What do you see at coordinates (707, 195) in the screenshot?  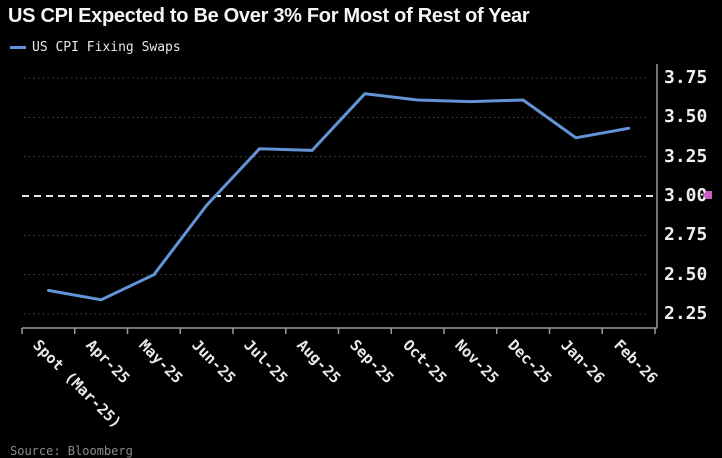 I see `reference-level-marker-icon` at bounding box center [707, 195].